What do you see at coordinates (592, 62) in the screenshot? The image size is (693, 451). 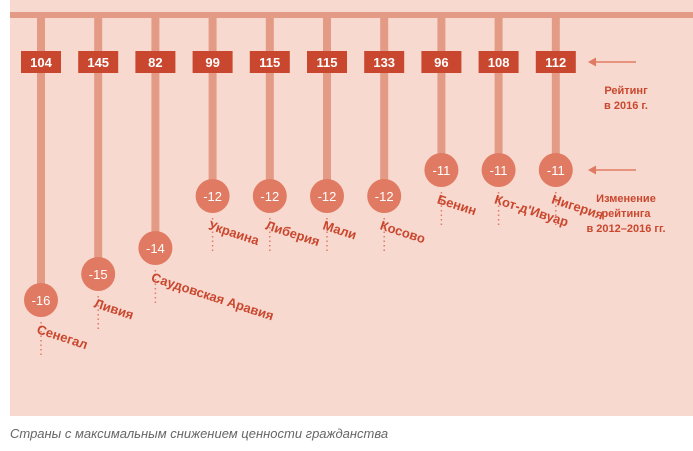 I see `legend-rank-arrowhead` at bounding box center [592, 62].